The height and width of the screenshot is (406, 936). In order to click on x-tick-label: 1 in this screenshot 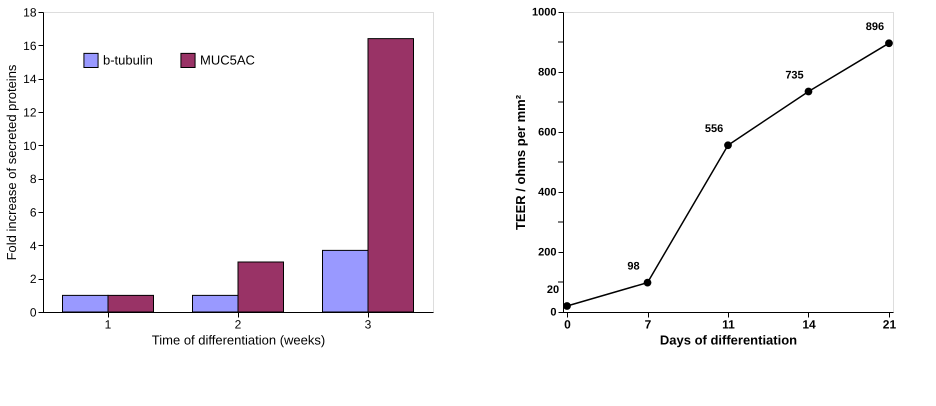, I will do `click(108, 325)`.